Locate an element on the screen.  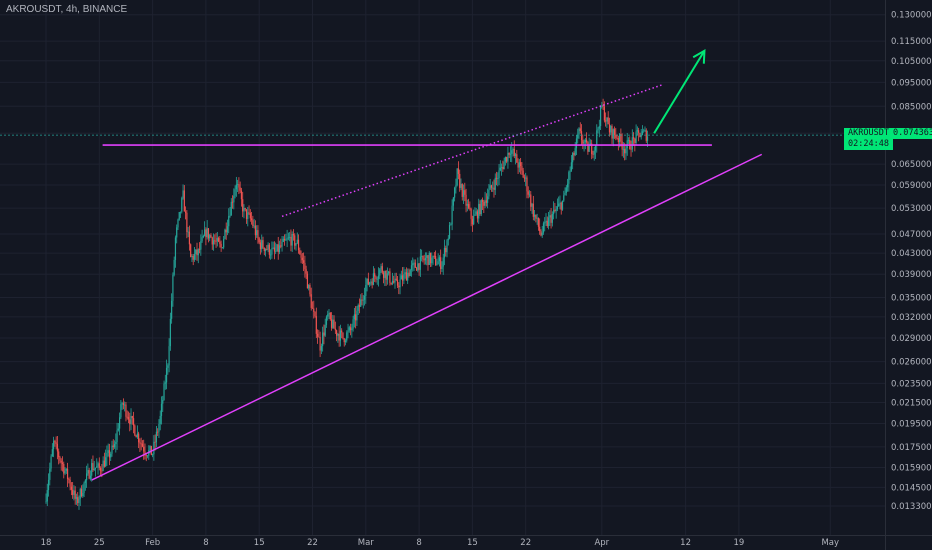
x-tick-label: 15 is located at coordinates (259, 543).